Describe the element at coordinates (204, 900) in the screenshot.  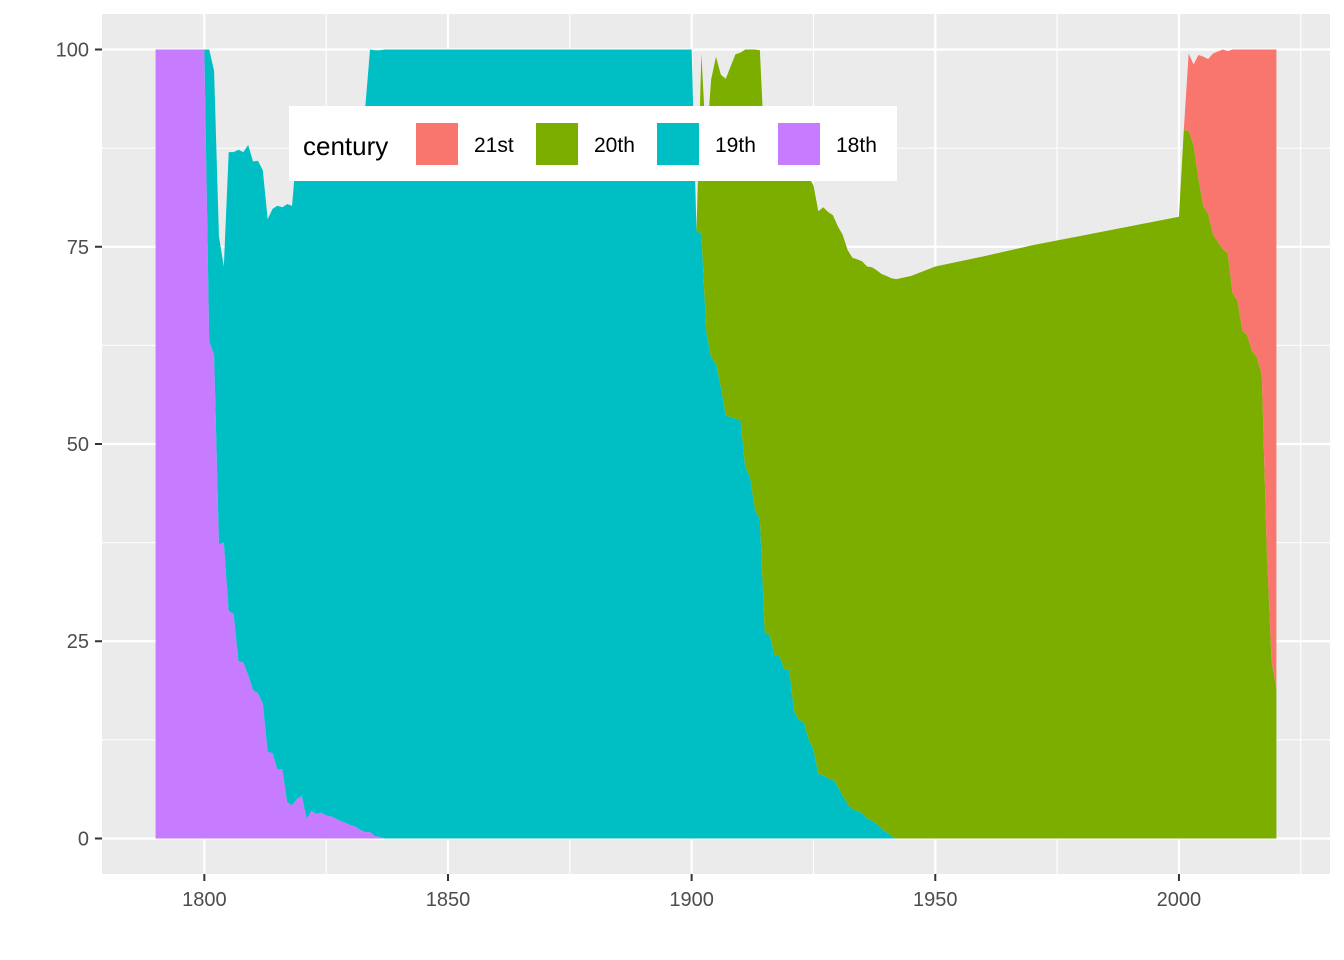
I see `x-tick-label: 1800` at that location.